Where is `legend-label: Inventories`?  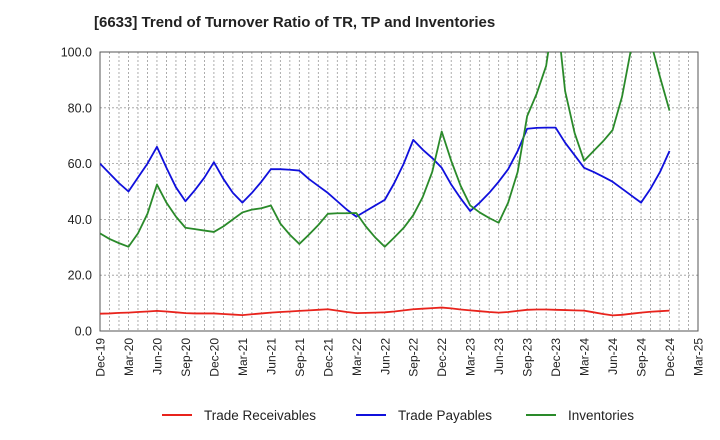
legend-label: Inventories is located at coordinates (601, 415).